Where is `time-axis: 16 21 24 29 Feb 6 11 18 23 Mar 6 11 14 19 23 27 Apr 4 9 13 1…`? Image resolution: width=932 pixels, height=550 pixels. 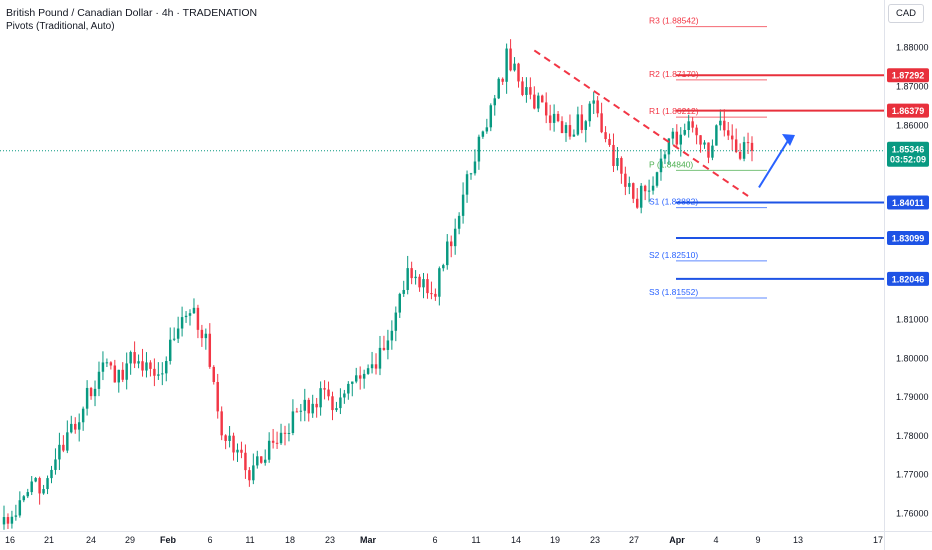
time-axis: 16 21 24 29 Feb 6 11 18 23 Mar 6 11 14 19 23 27 Apr 4 9 13 1… is located at coordinates (444, 540).